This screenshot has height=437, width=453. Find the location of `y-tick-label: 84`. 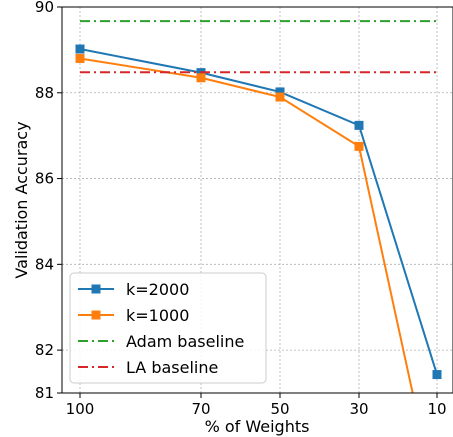

y-tick-label: 84 is located at coordinates (44, 264).